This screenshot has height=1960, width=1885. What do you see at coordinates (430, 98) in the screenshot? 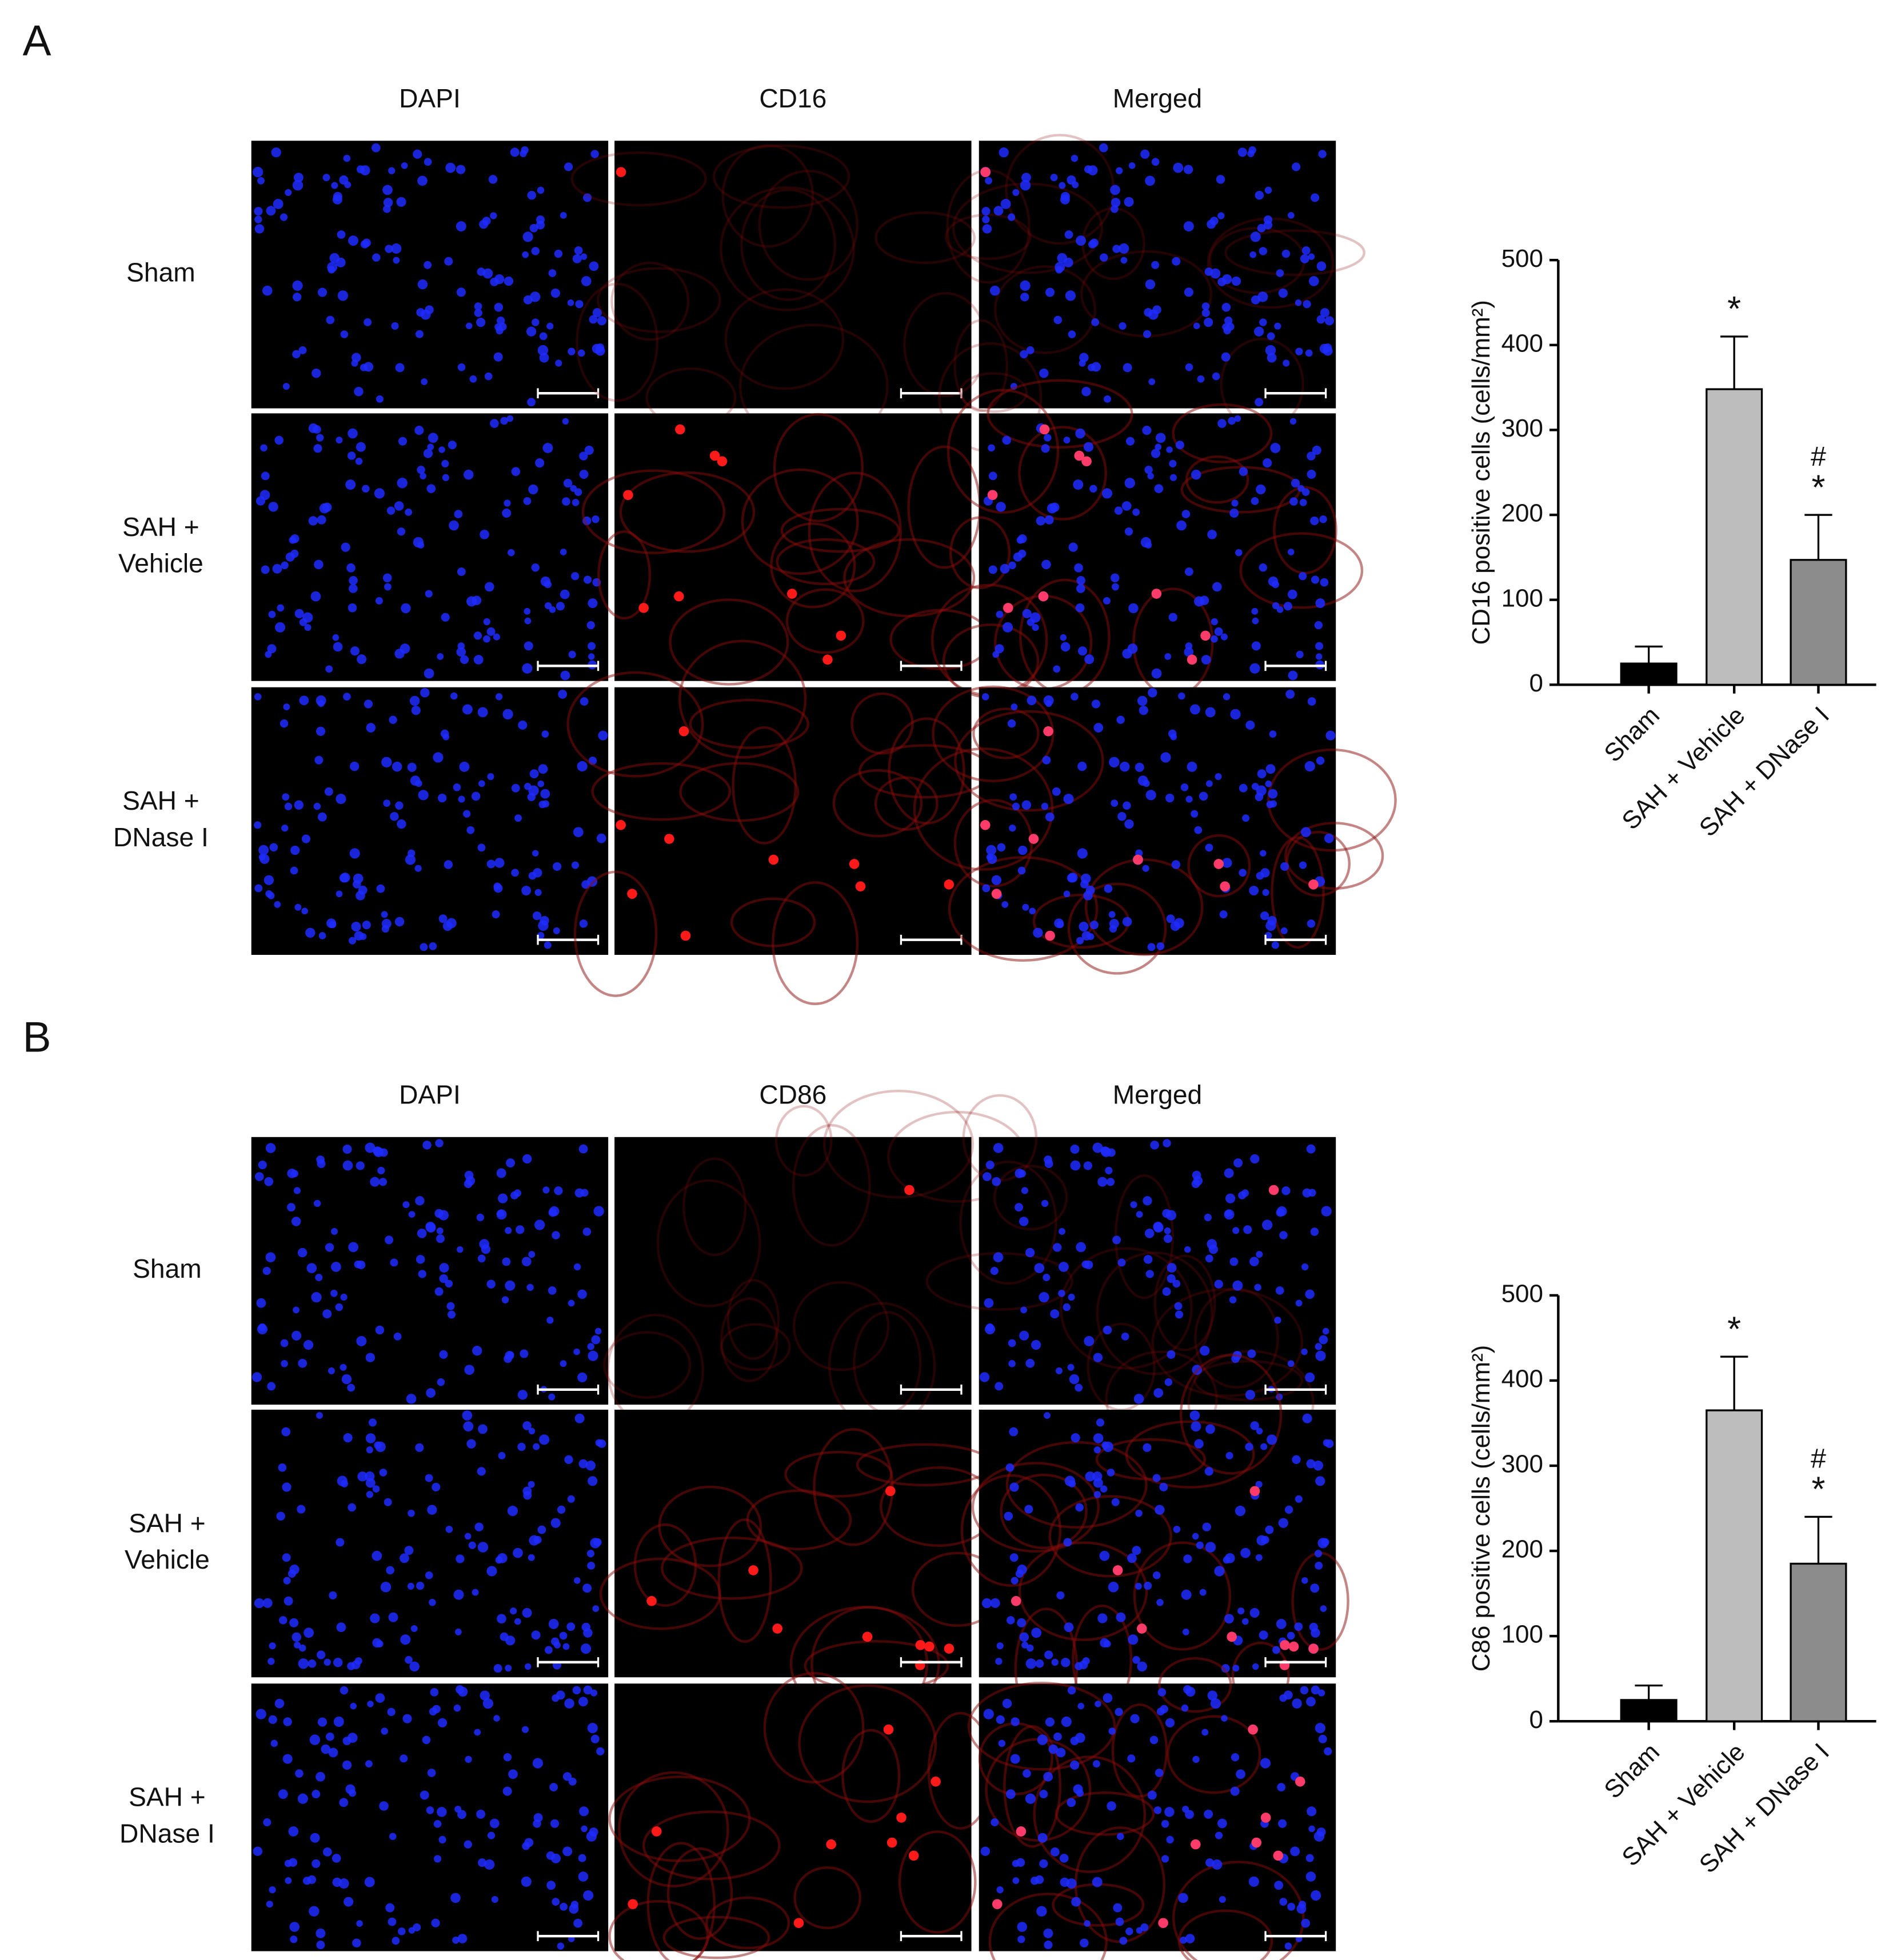
I see `column-header: DAPI` at bounding box center [430, 98].